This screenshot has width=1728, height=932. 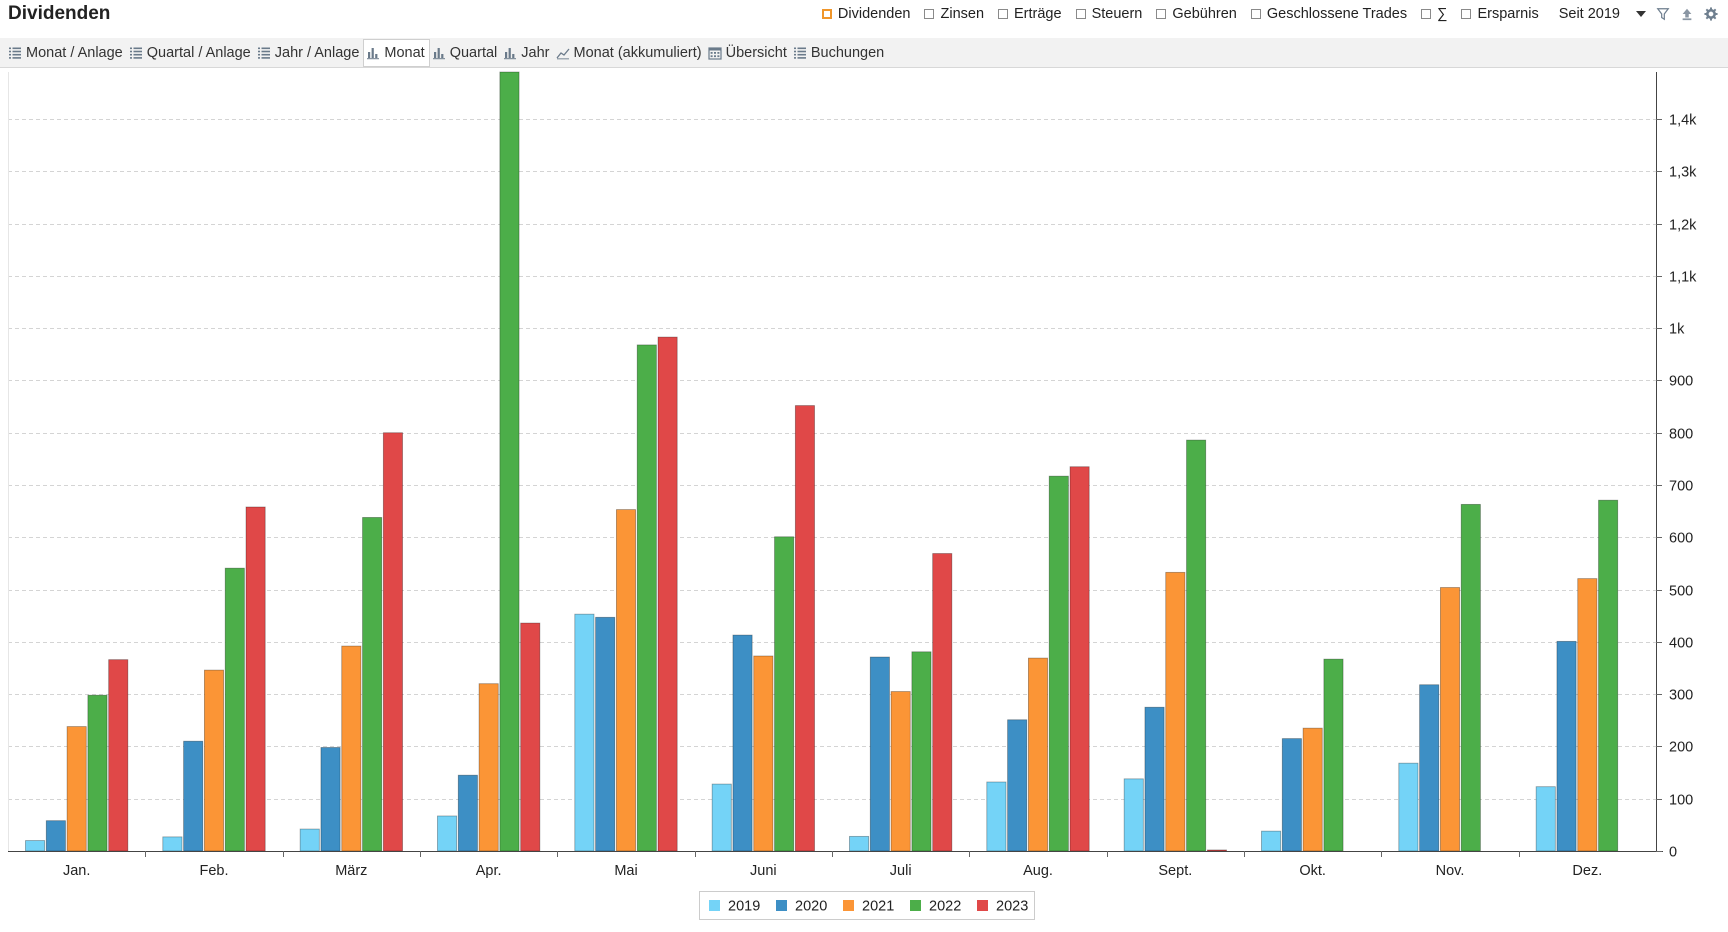 I want to click on view-tab-8: Übersicht, so click(x=748, y=53).